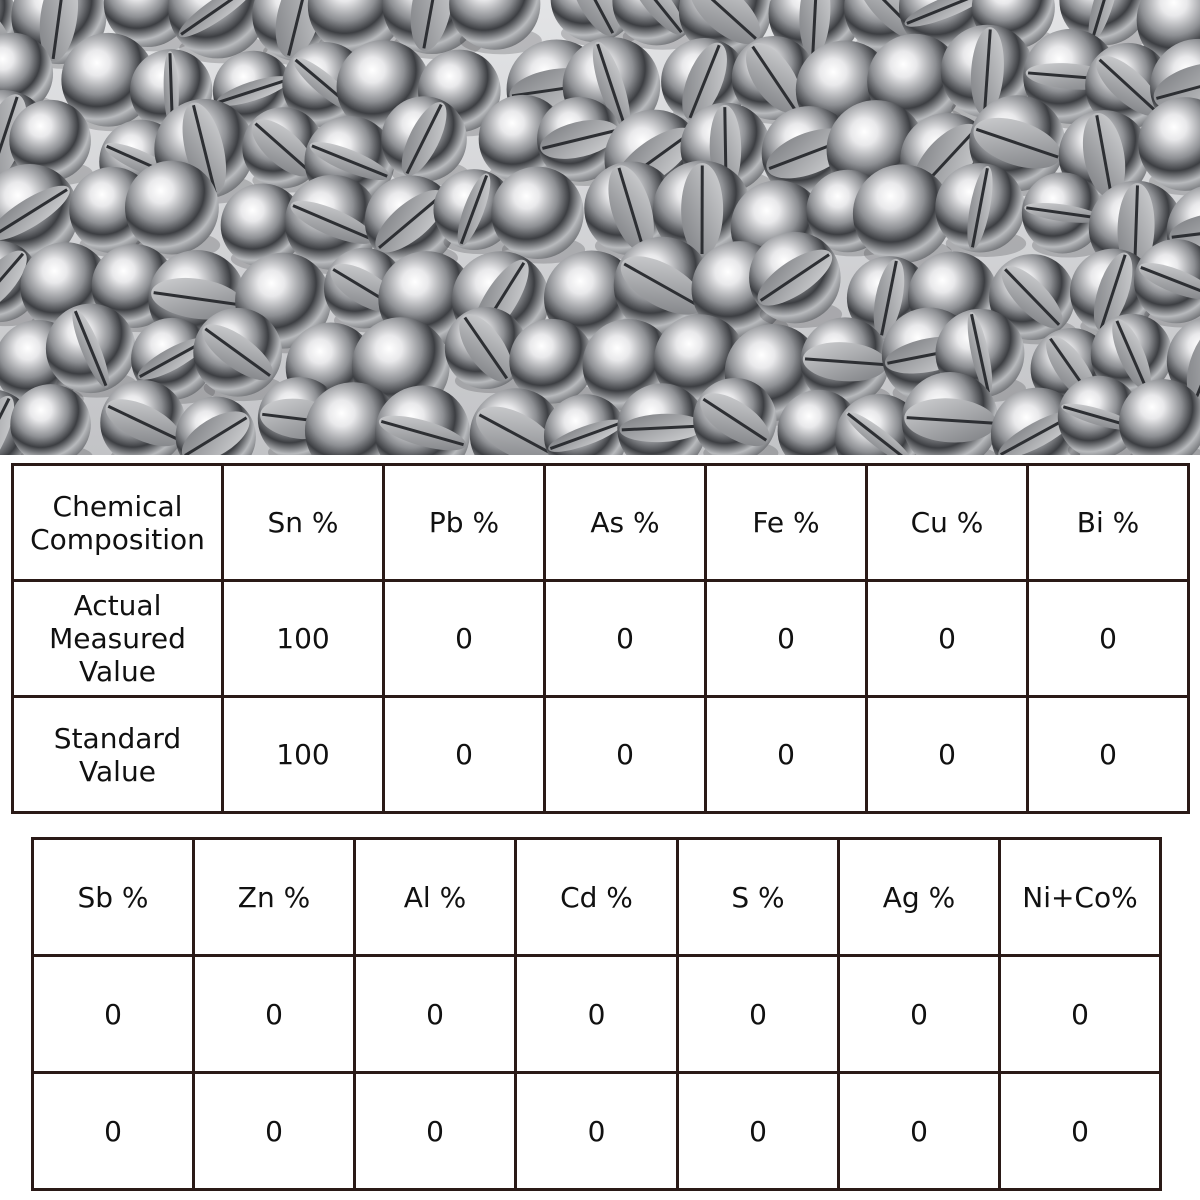  I want to click on table-row-standard: Standard Value 100 0 0 0 0 0, so click(600, 754).